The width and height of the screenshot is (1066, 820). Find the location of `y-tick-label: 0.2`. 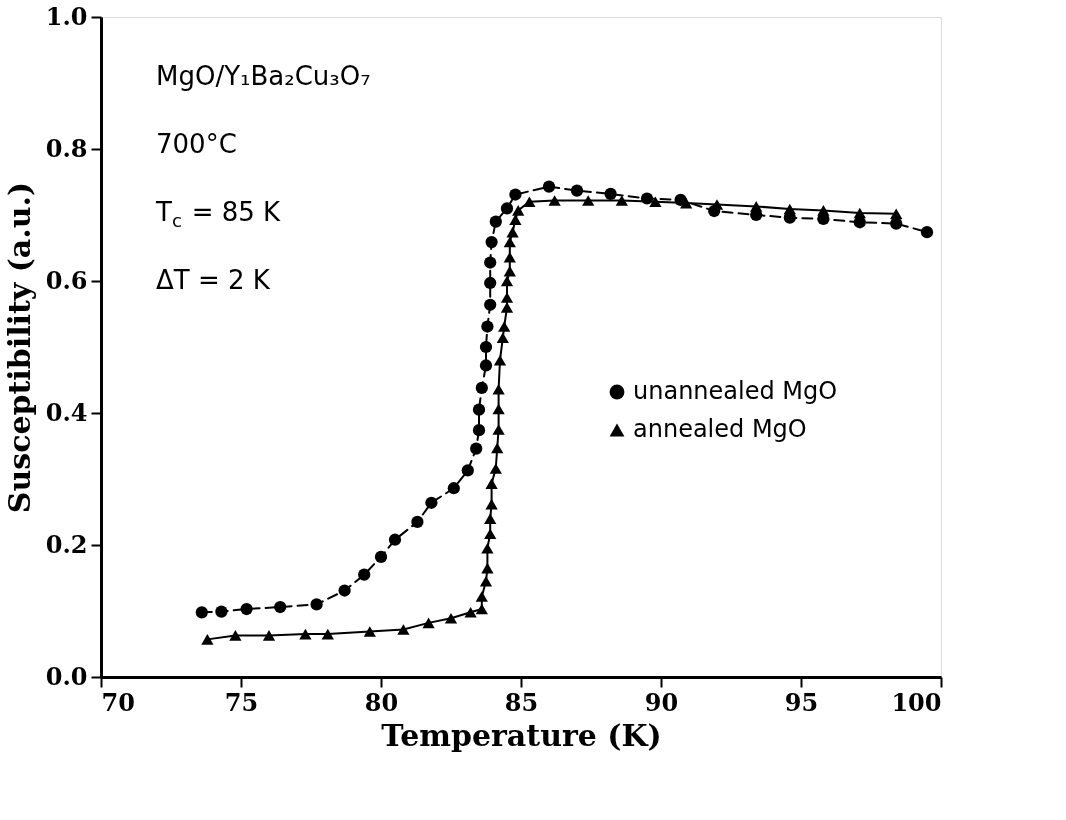

y-tick-label: 0.2 is located at coordinates (66, 544).